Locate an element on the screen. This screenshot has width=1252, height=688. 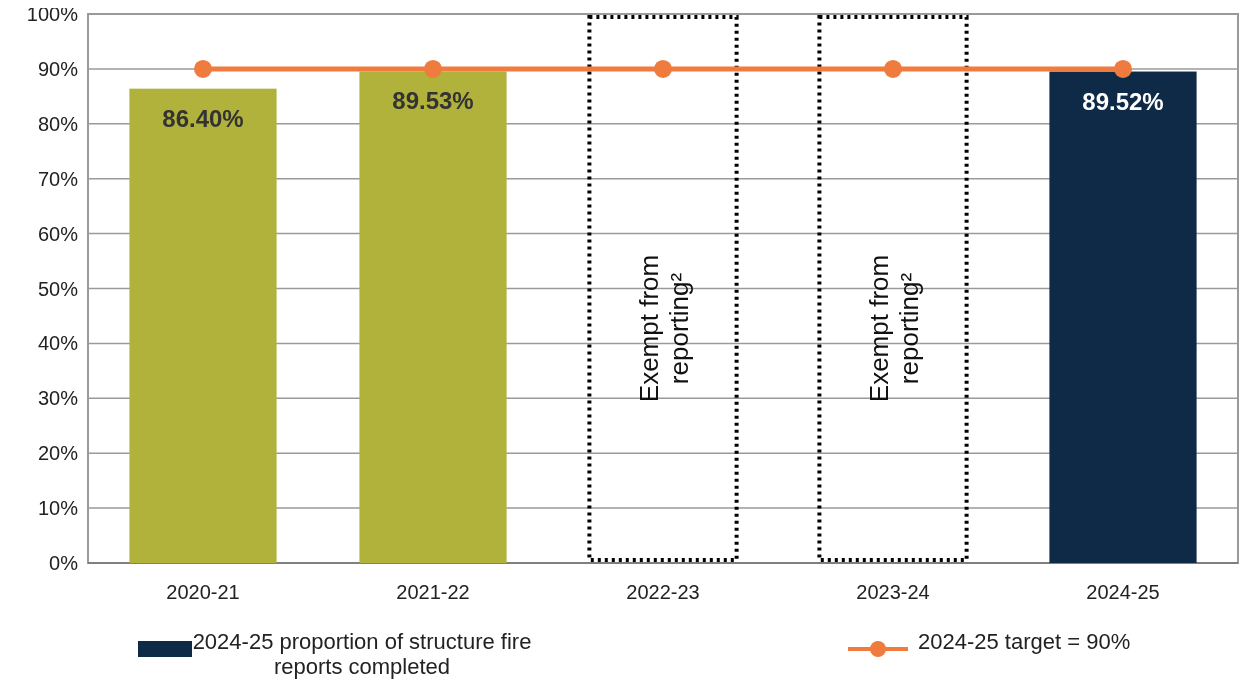
y-tick-label: 90% is located at coordinates (58, 68).